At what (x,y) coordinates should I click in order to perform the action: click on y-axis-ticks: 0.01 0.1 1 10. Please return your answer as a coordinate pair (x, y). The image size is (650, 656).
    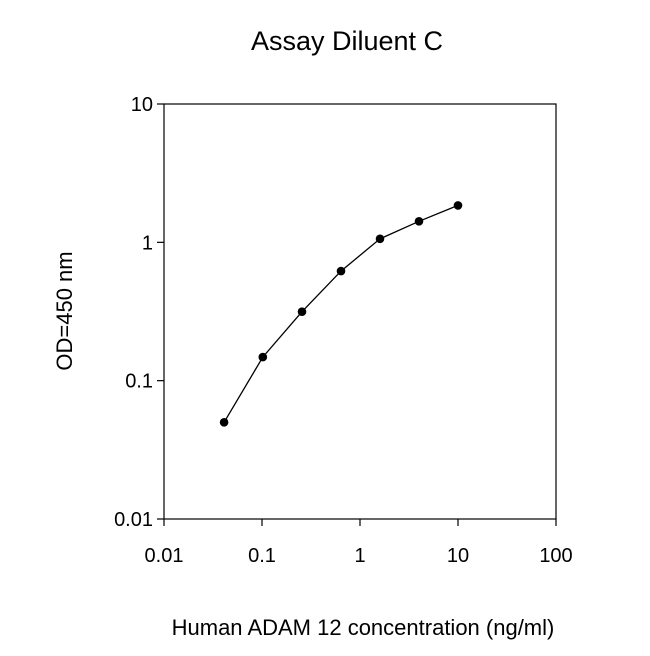
    Looking at the image, I should click on (139, 312).